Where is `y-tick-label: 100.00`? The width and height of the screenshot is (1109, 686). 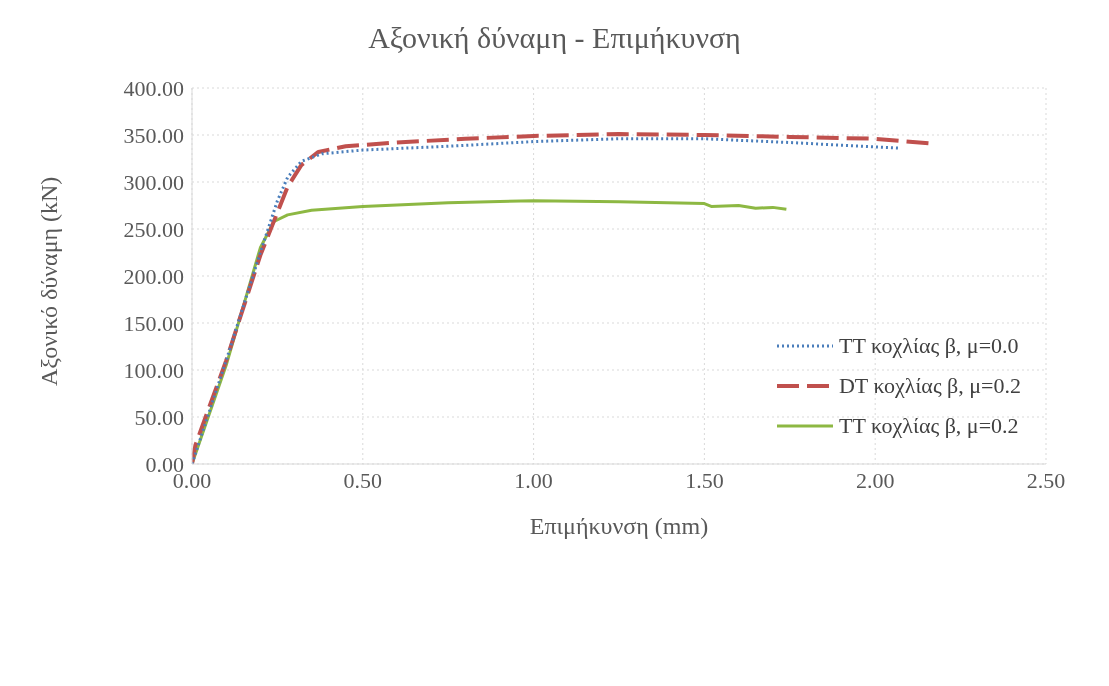 y-tick-label: 100.00 is located at coordinates (153, 370).